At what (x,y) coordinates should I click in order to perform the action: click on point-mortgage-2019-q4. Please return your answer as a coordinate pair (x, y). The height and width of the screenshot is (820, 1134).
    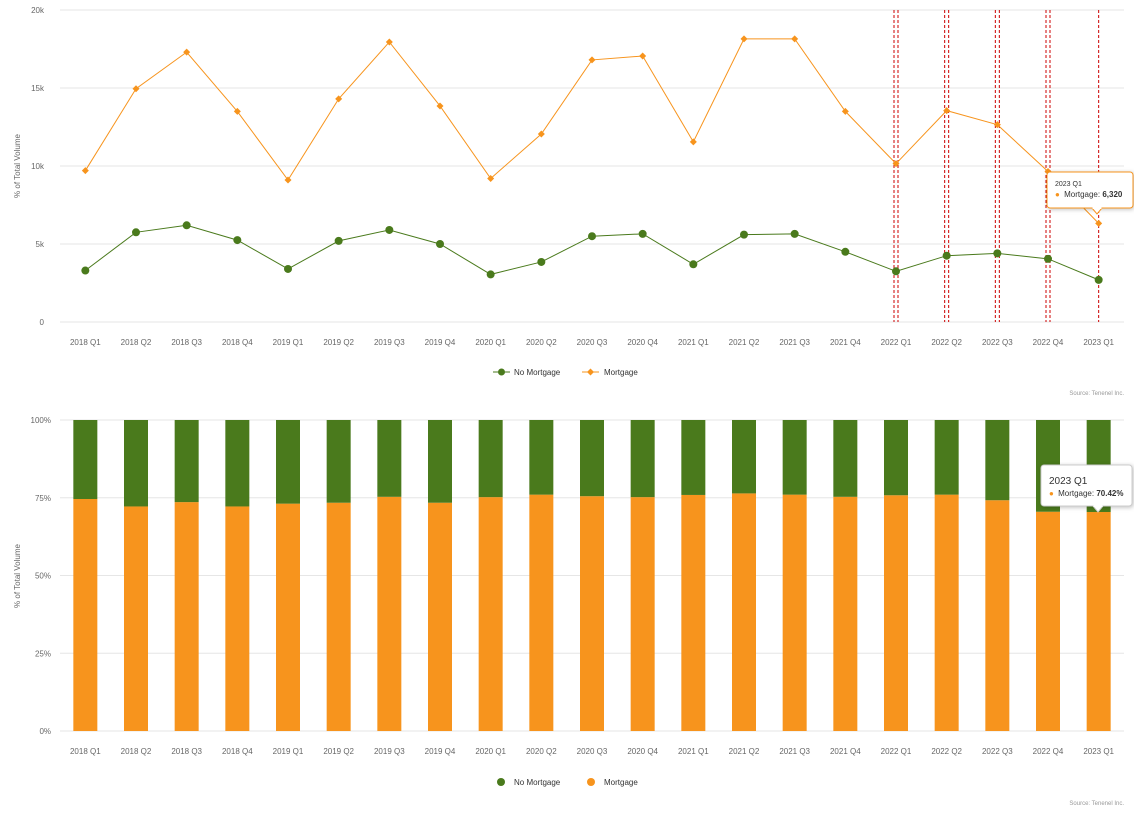
    Looking at the image, I should click on (440, 106).